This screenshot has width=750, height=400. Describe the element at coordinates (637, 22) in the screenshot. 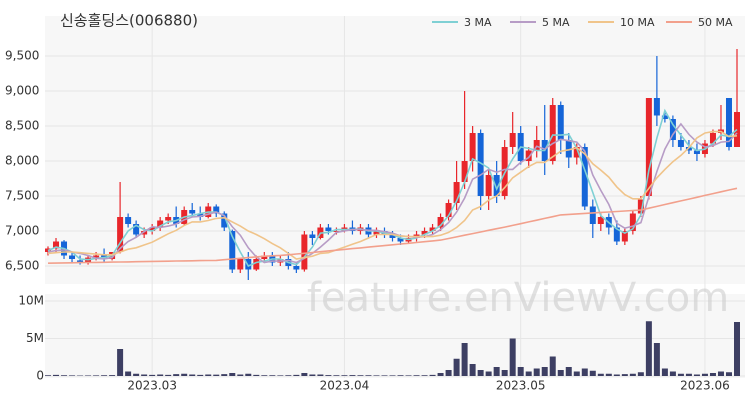

I see `legend-label: 10 MA` at that location.